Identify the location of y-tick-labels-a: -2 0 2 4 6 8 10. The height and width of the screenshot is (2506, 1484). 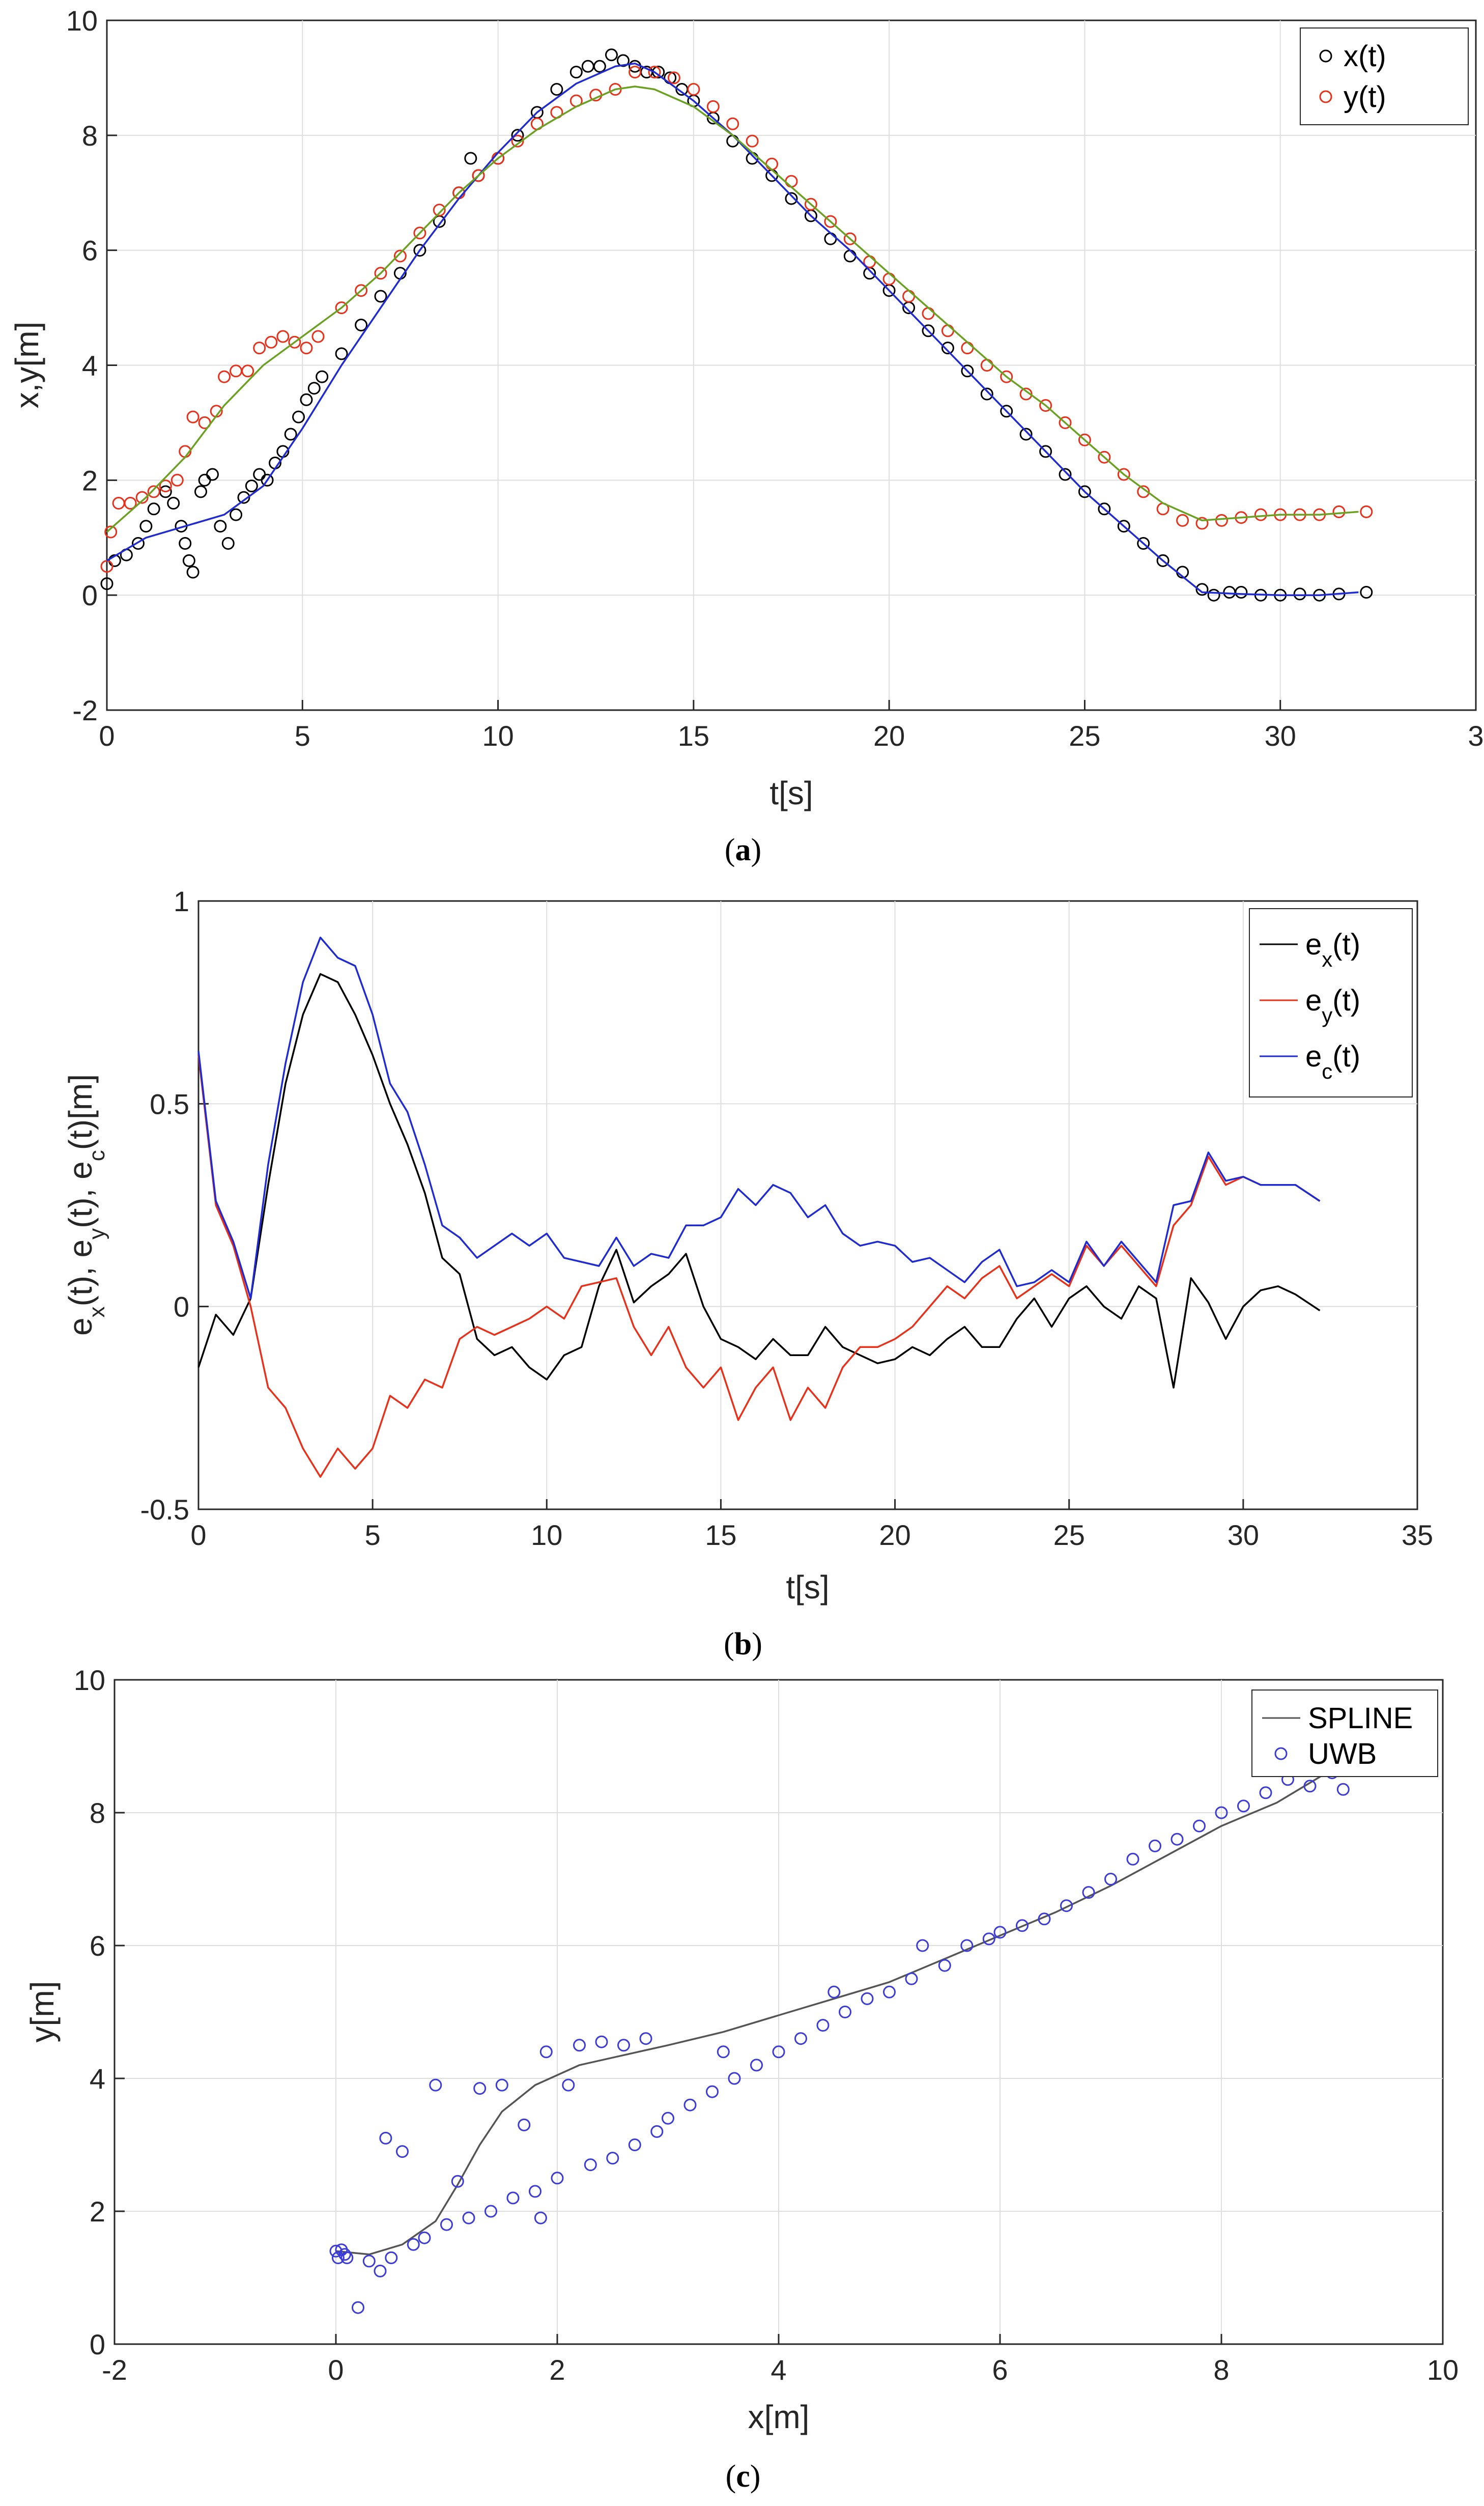
(82, 365).